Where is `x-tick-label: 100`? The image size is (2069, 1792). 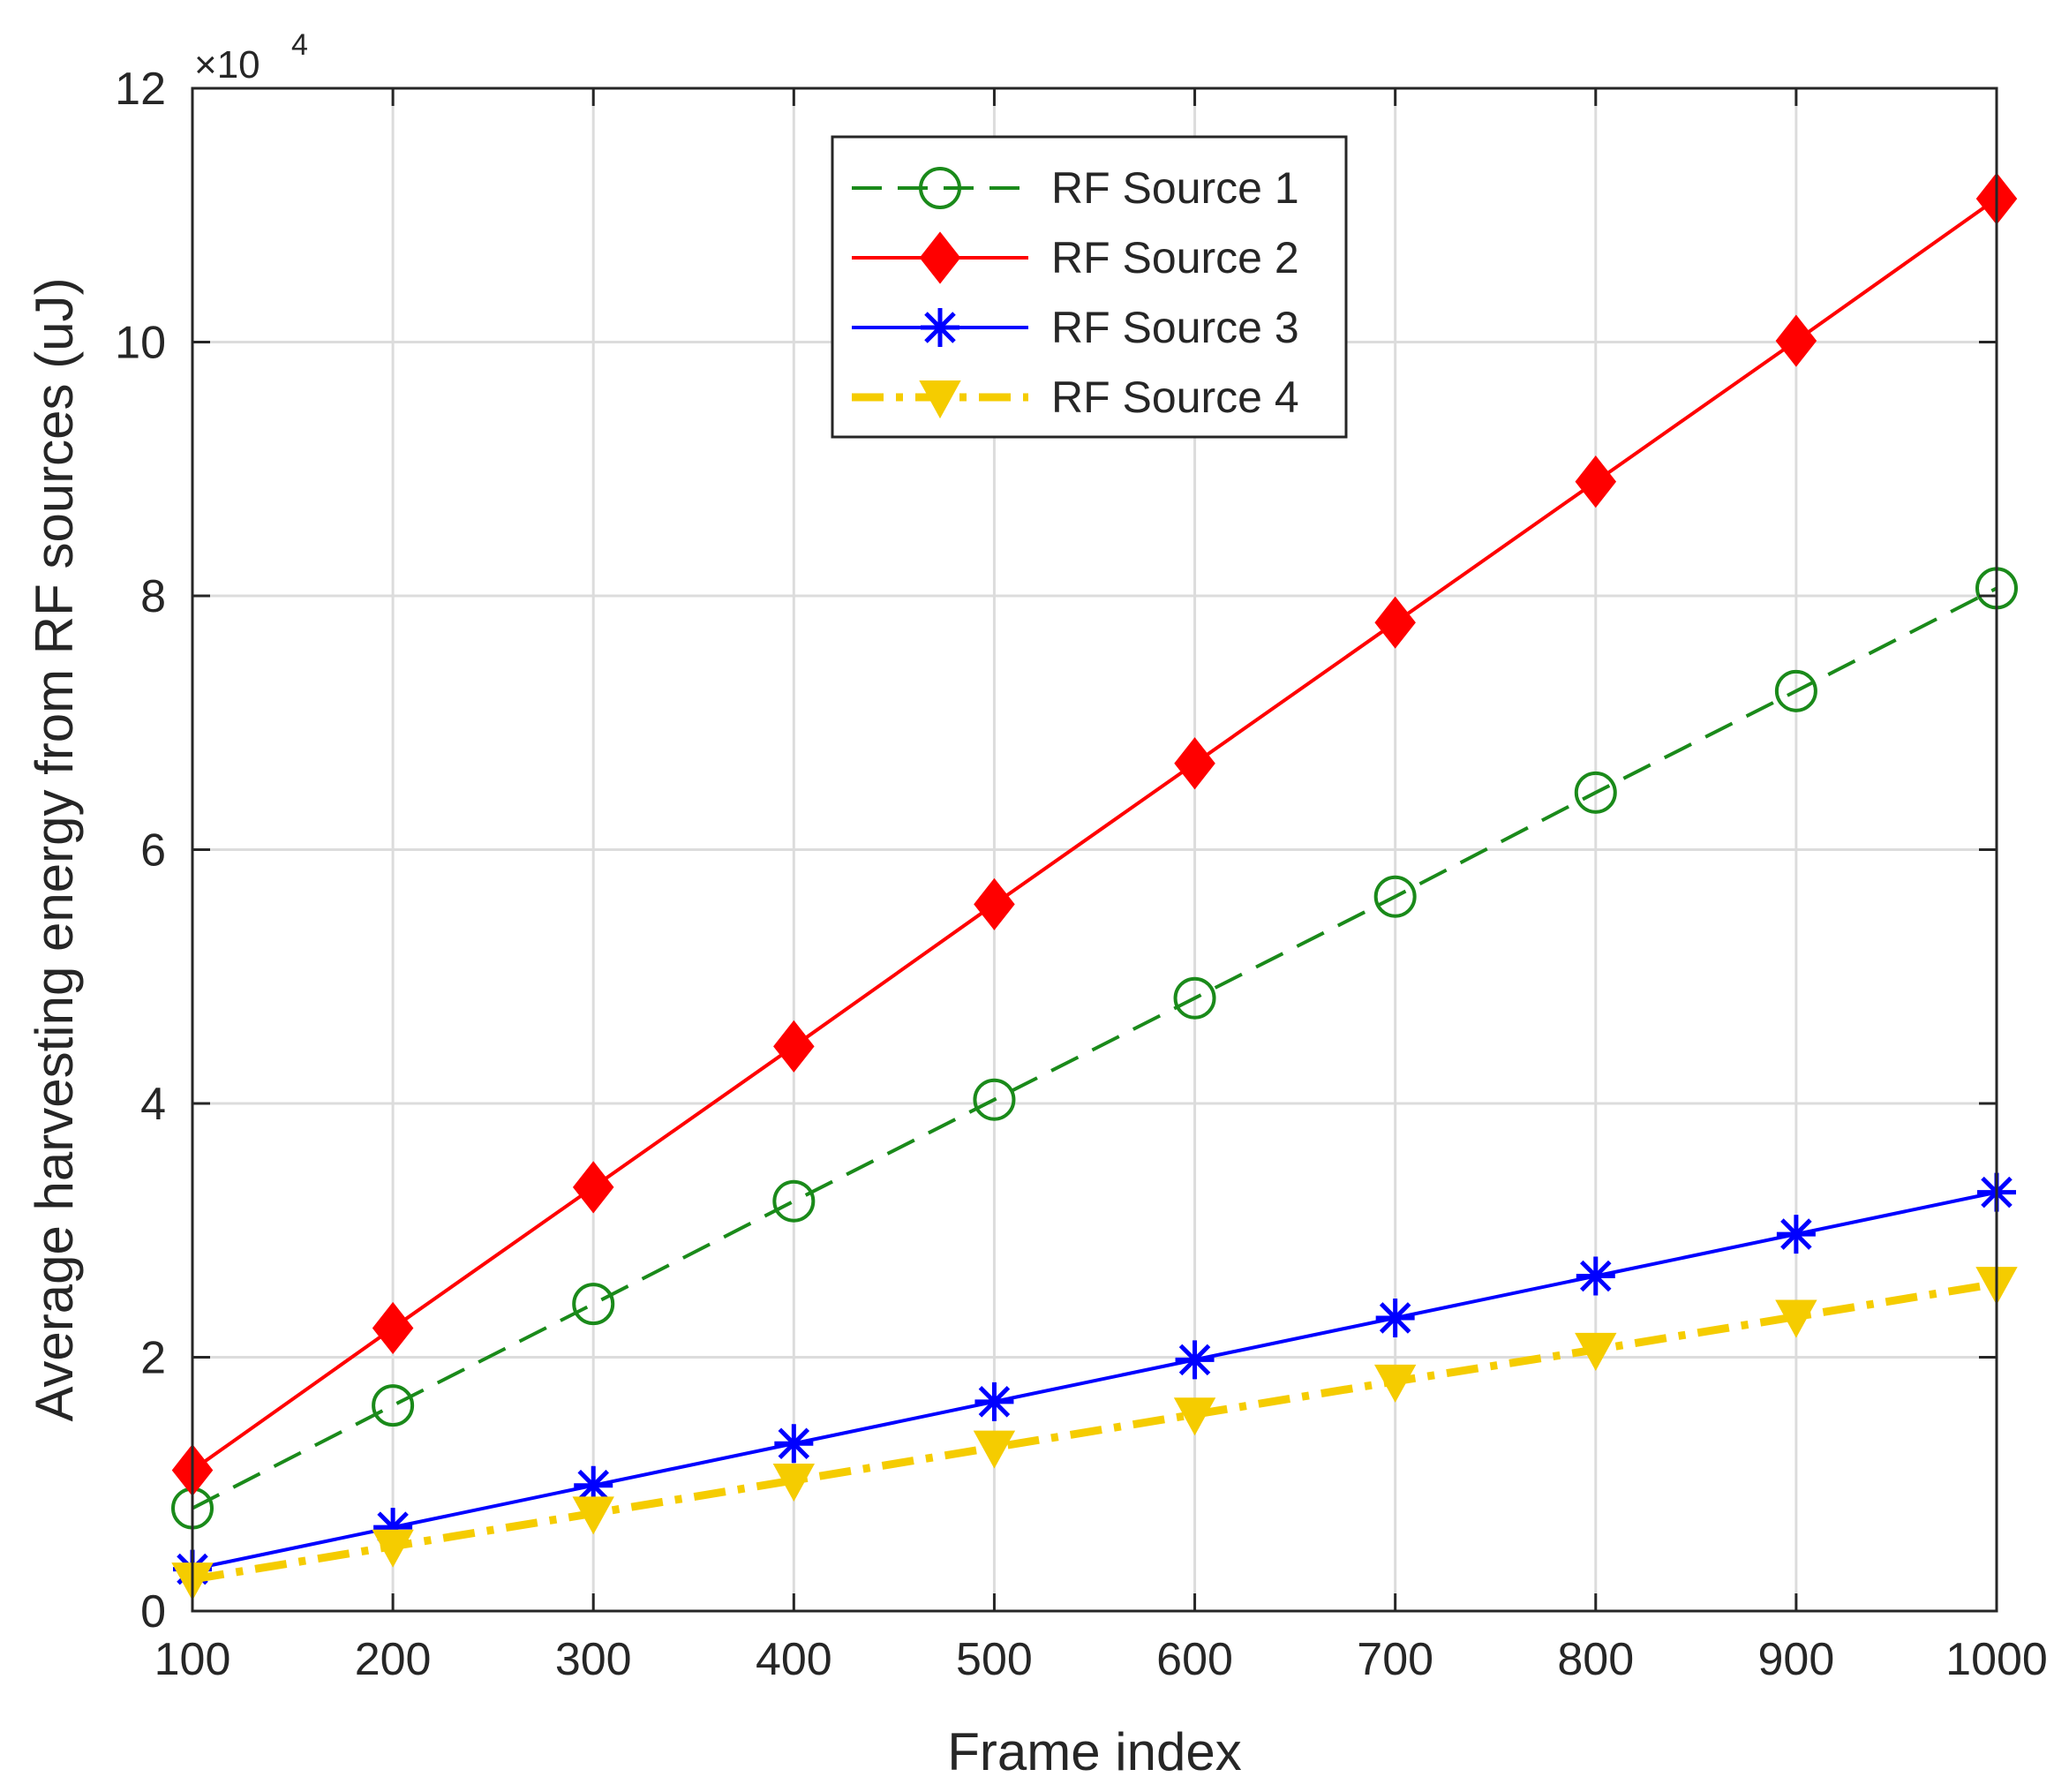
x-tick-label: 100 is located at coordinates (192, 1659).